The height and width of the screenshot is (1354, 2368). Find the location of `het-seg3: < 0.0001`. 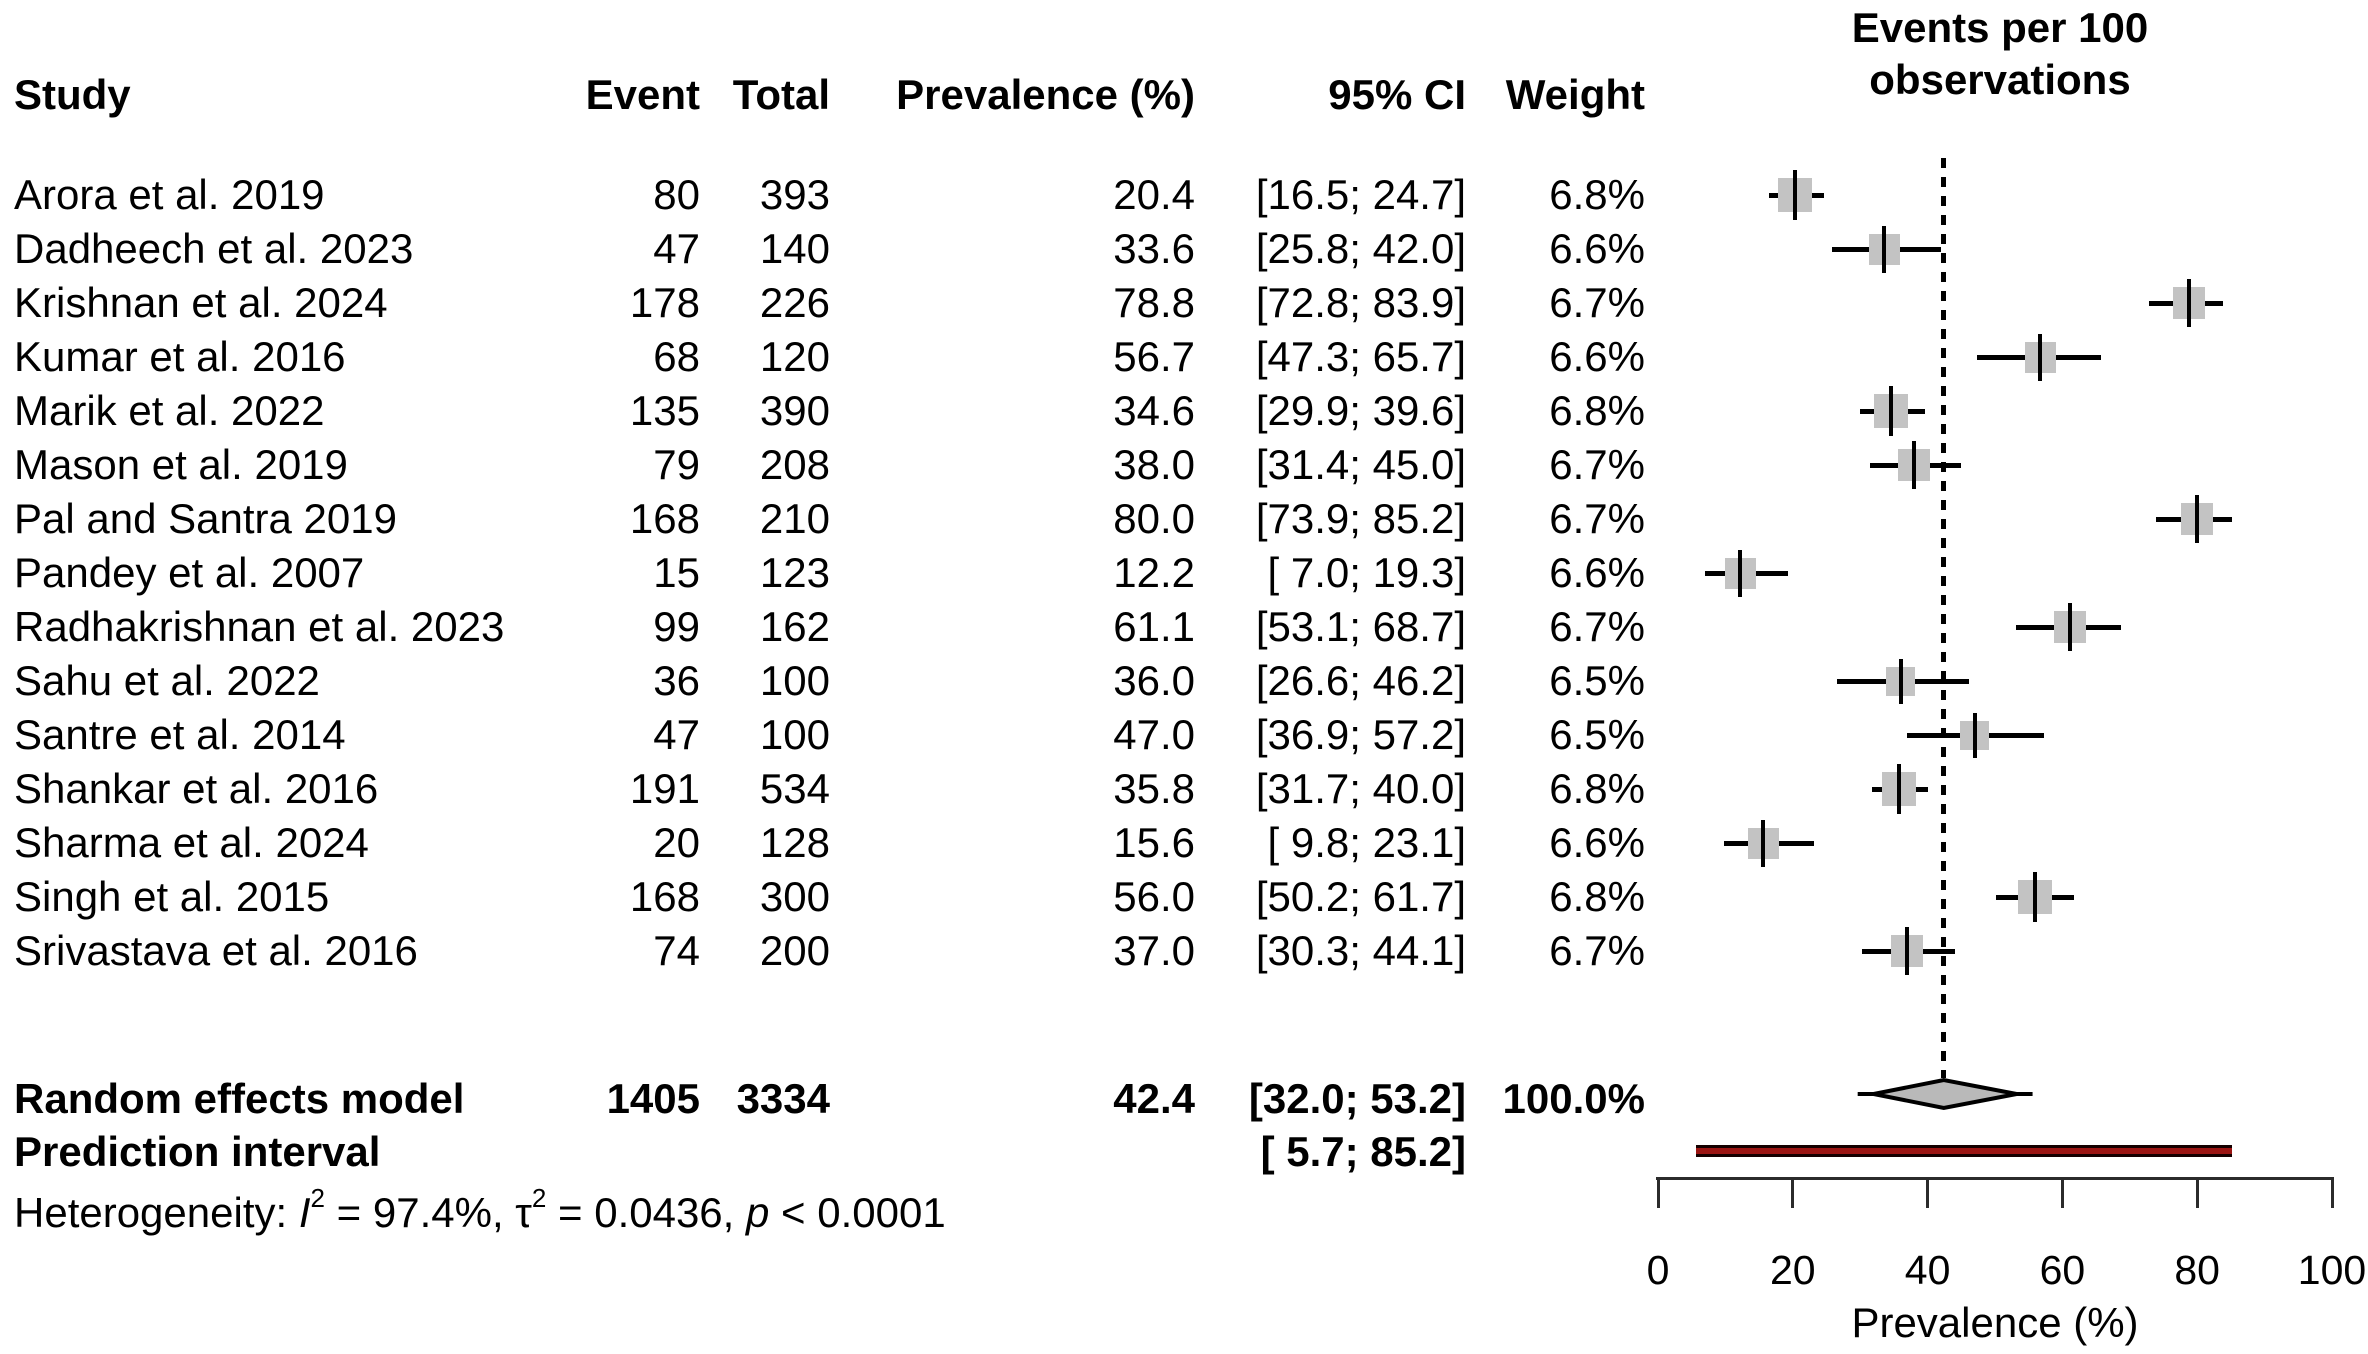

het-seg3: < 0.0001 is located at coordinates (857, 1212).